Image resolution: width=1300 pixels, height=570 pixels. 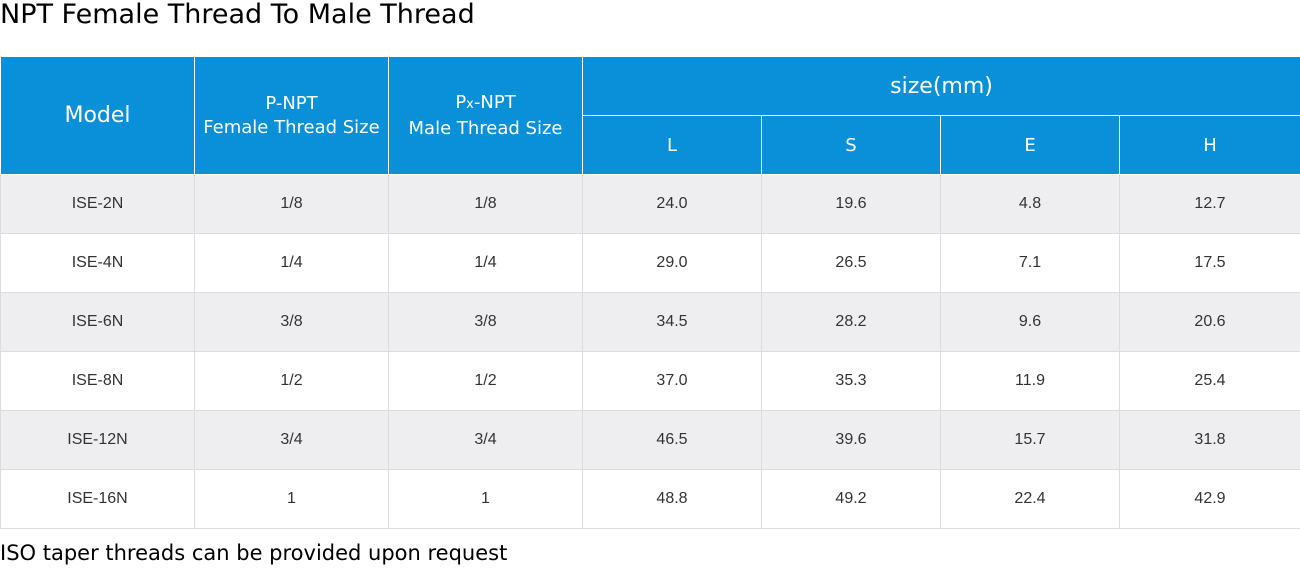 I want to click on cell-px: 1/4, so click(x=485, y=263).